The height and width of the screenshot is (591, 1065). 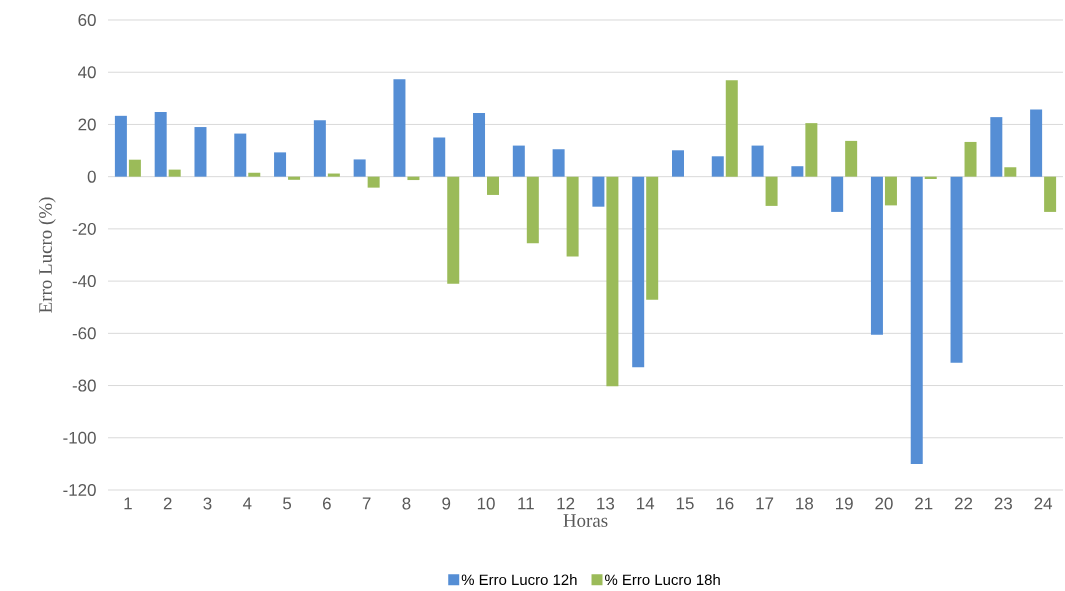 I want to click on x-tick-label: 14, so click(x=646, y=503).